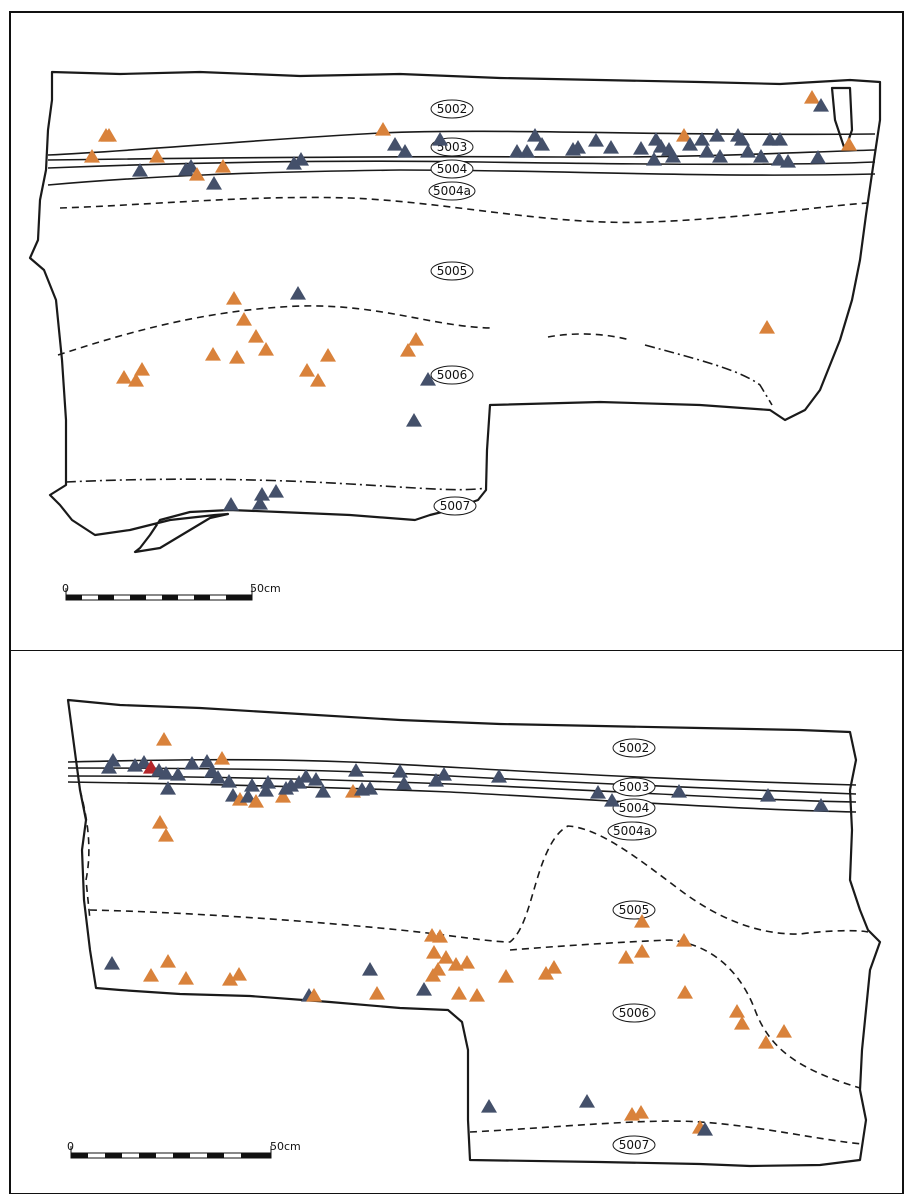  I want to click on layer-label: 5007, so click(634, 1145).